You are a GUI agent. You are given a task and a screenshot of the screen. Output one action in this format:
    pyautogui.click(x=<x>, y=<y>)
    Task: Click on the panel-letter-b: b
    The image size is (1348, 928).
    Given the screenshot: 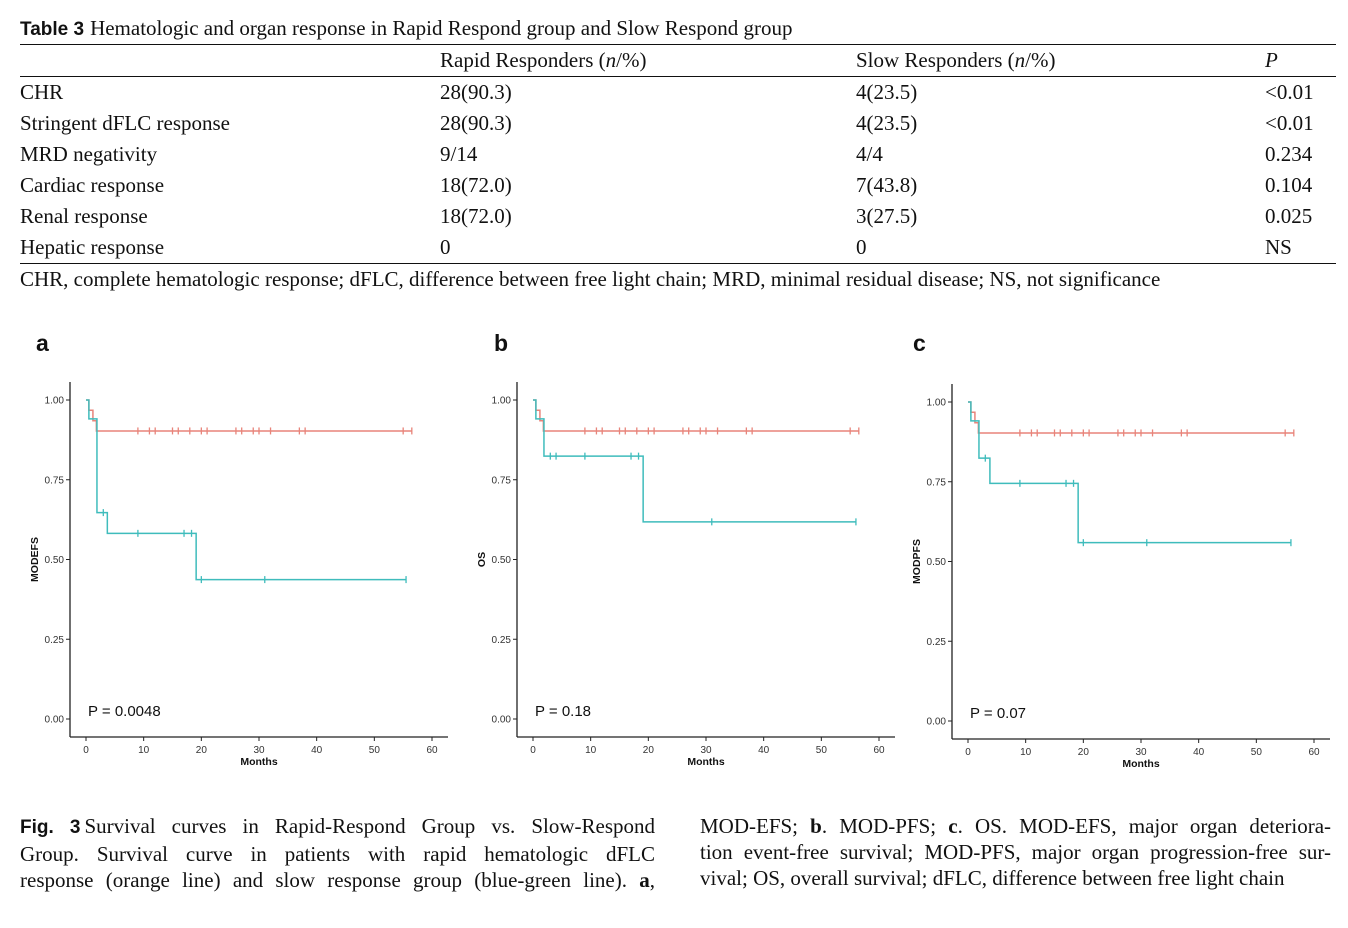 What is the action you would take?
    pyautogui.click(x=501, y=343)
    